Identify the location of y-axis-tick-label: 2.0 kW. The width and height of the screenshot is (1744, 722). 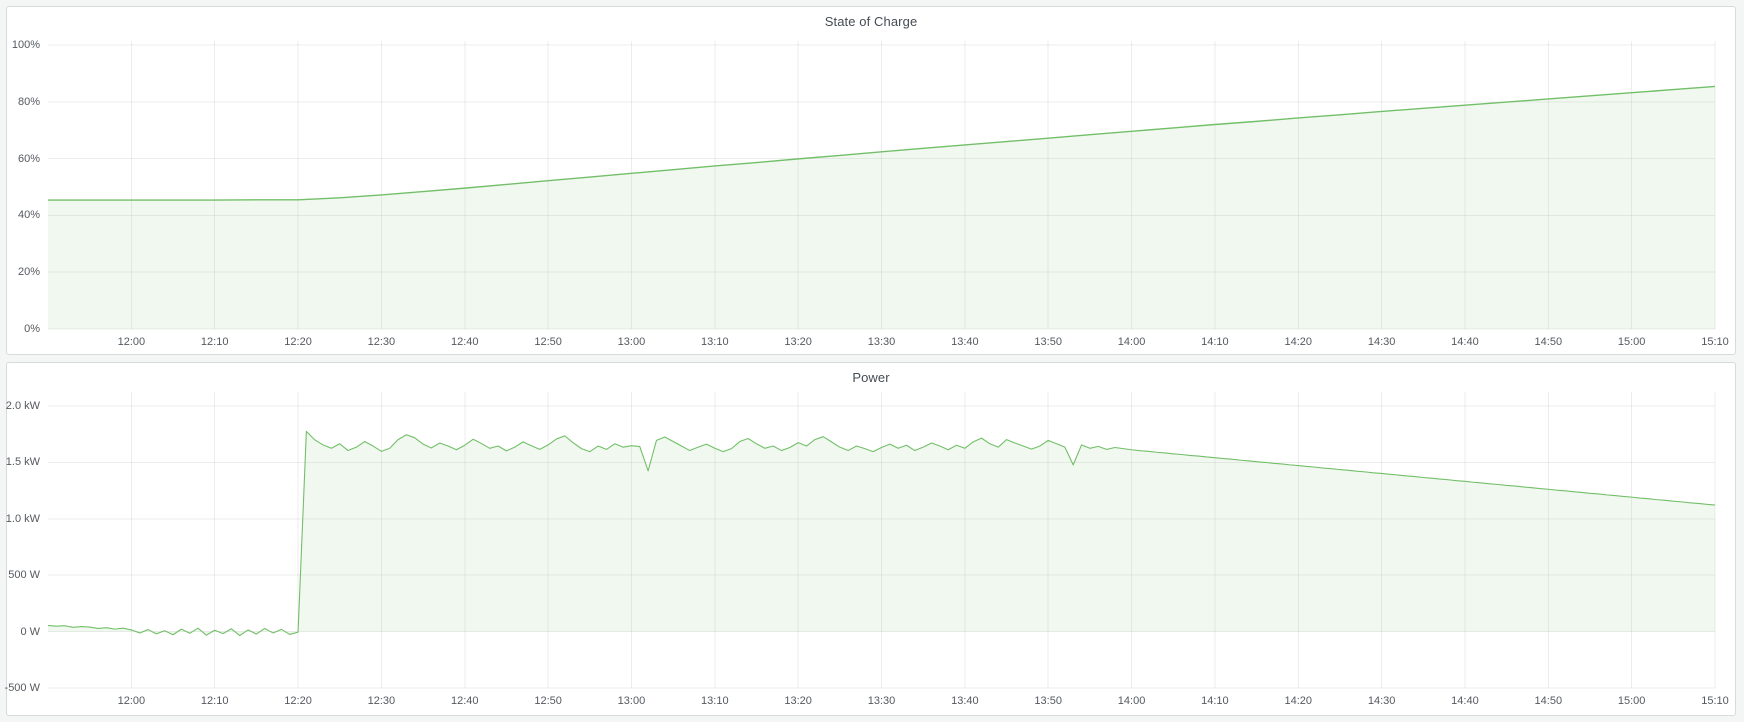
(22, 405).